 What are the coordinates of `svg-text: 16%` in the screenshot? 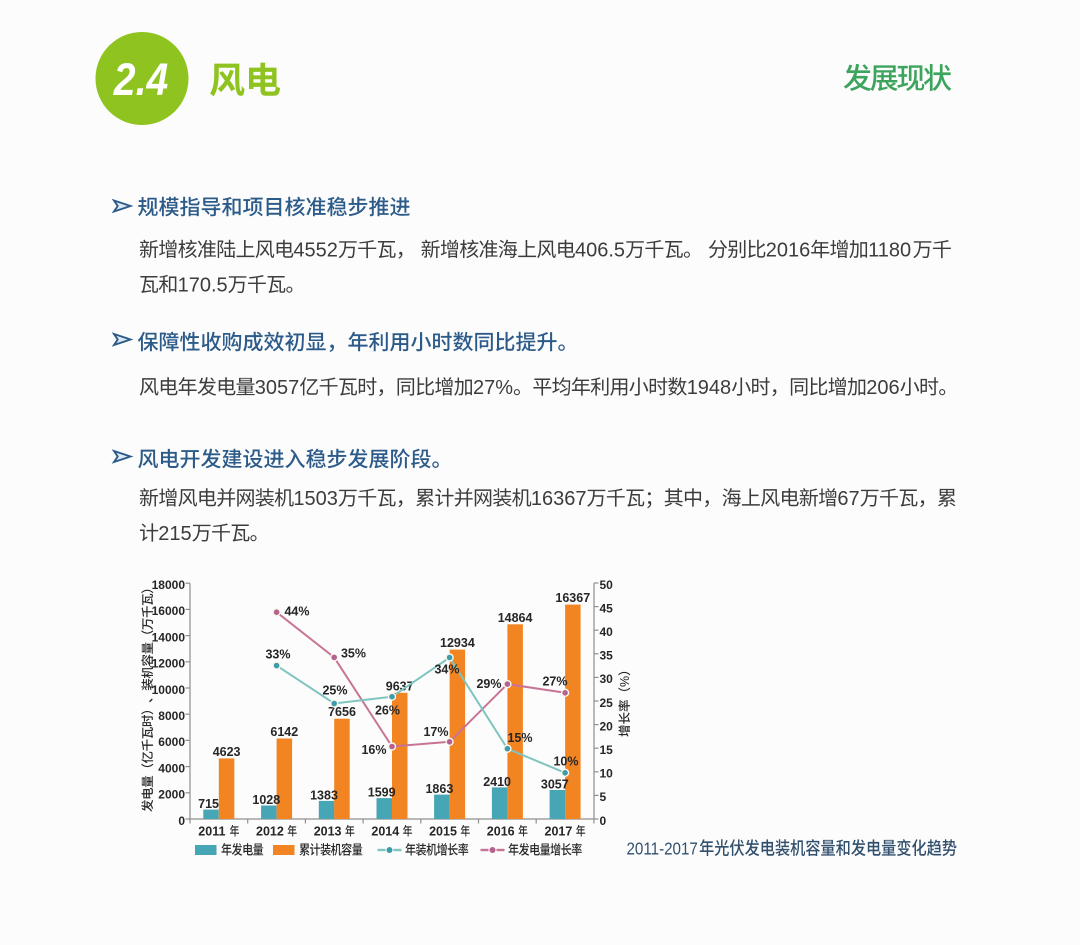 It's located at (373, 750).